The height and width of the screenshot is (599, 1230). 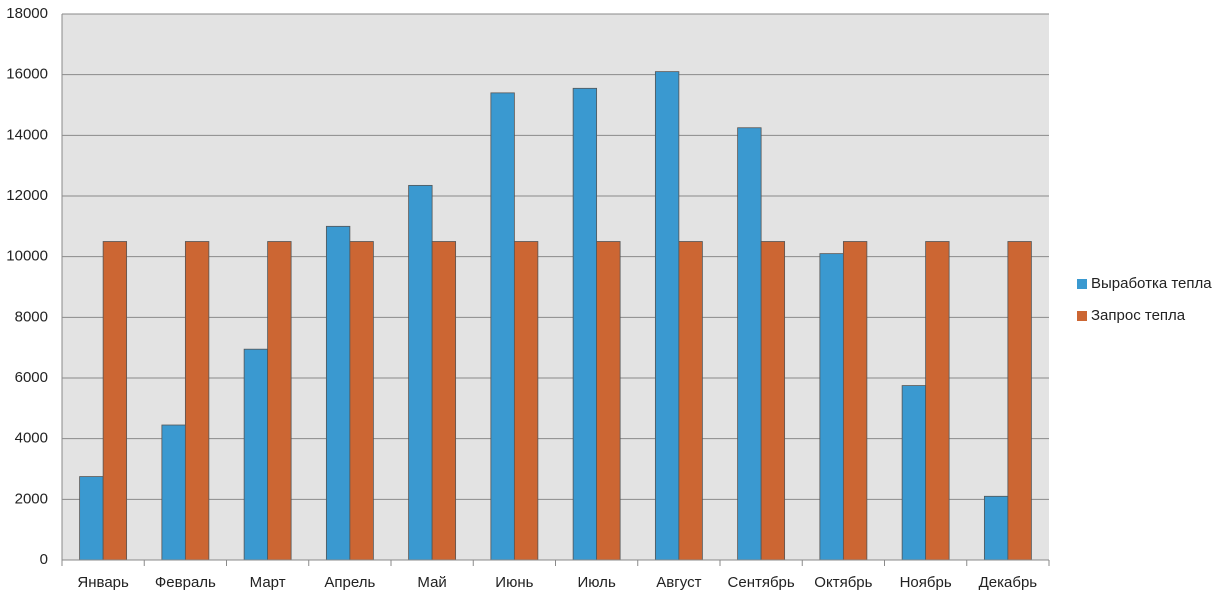 I want to click on y-tick-label: 14000, so click(x=27, y=134).